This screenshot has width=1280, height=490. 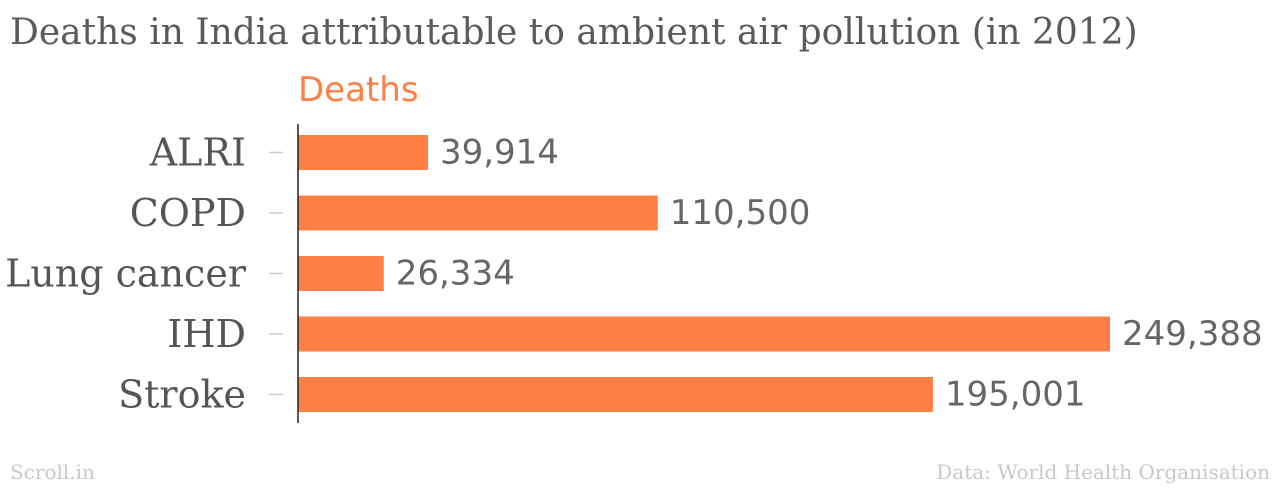 I want to click on category-label: IHD, so click(x=206, y=334).